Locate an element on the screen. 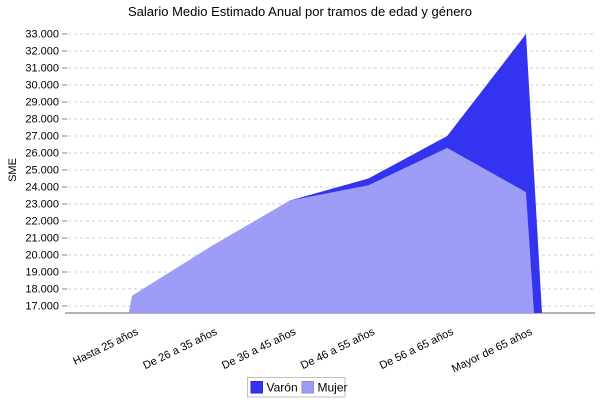 The image size is (600, 400). y-tick-label: 24.000 is located at coordinates (42, 188).